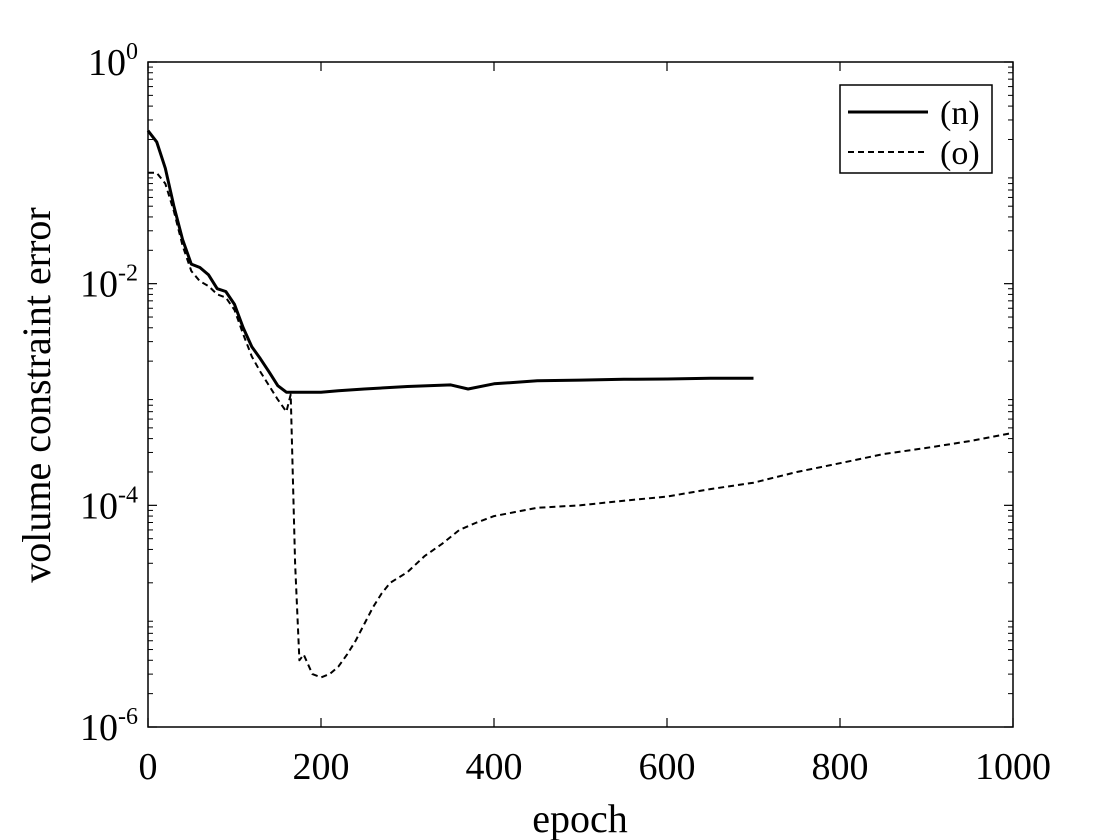  I want to click on y-tick-label: 10⁰, so click(113, 61).